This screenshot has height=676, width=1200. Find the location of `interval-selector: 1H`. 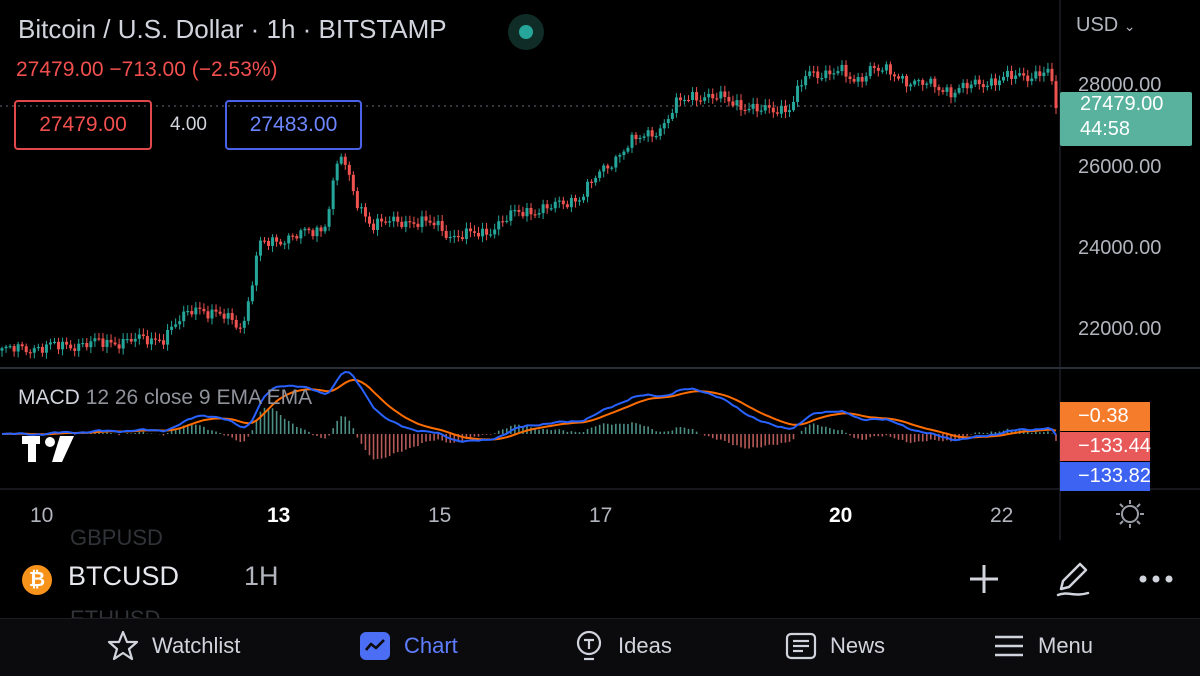

interval-selector: 1H is located at coordinates (261, 576).